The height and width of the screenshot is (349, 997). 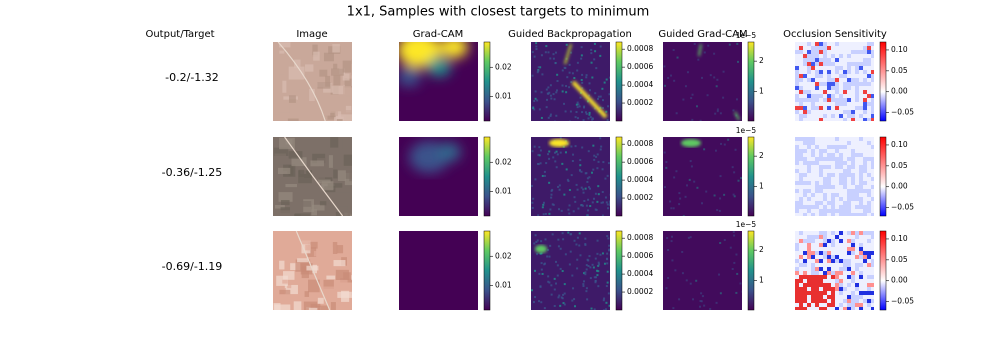 I want to click on heatmap-blobs, so click(x=435, y=157).